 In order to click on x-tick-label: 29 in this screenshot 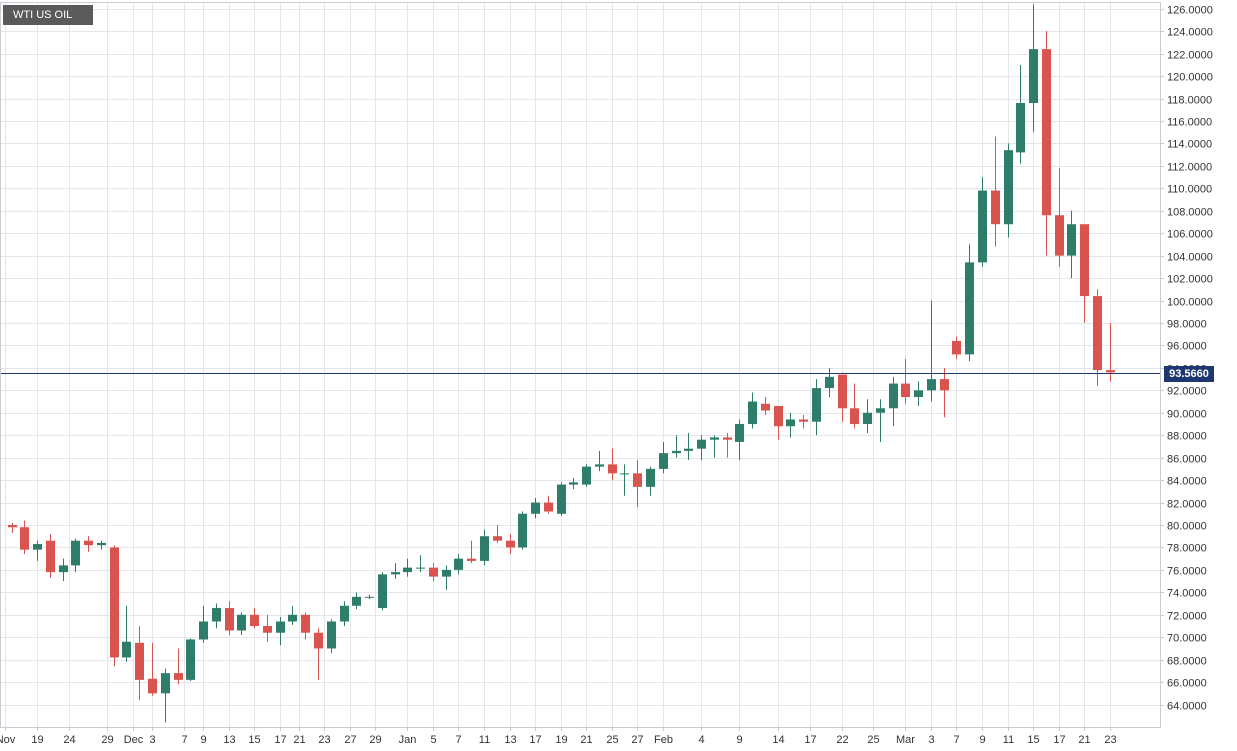, I will do `click(375, 740)`.